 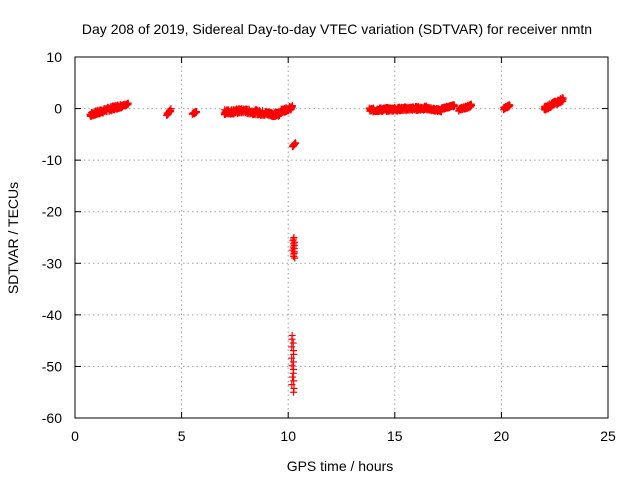 I want to click on x-tick-label: 20, so click(x=502, y=436).